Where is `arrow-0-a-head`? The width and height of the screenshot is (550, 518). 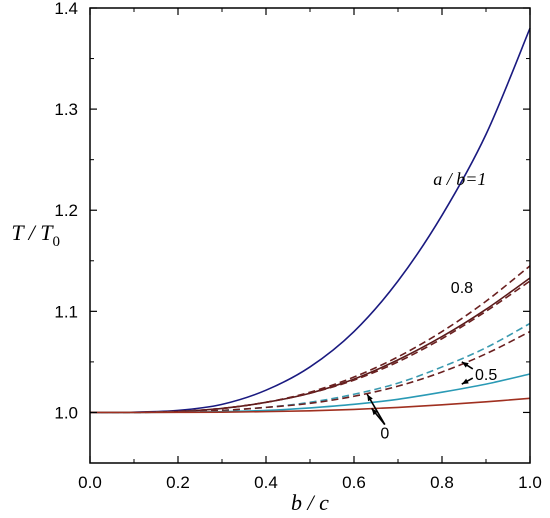 arrow-0-a-head is located at coordinates (370, 398).